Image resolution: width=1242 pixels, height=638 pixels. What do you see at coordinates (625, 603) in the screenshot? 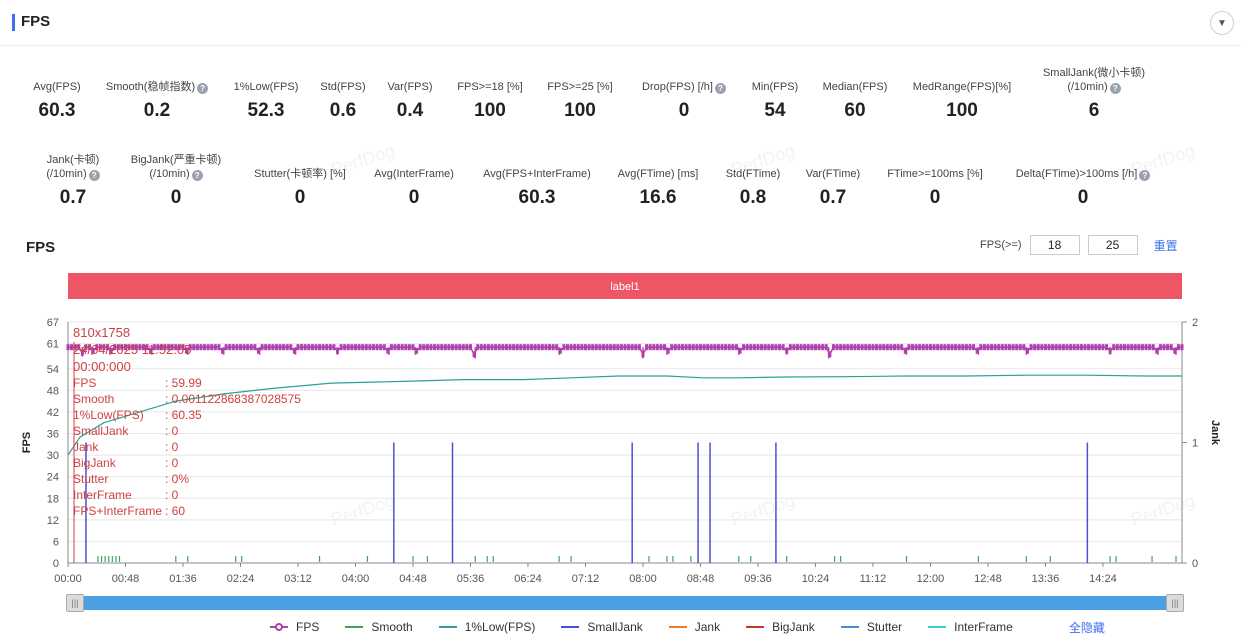
I see `zoom-slider: ||| |||` at bounding box center [625, 603].